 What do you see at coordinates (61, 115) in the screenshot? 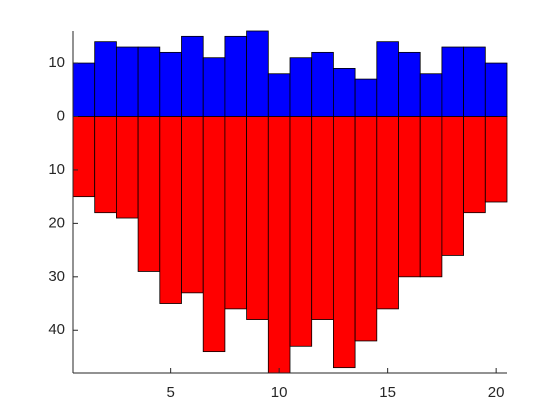
I see `y-tick-label: 0` at bounding box center [61, 115].